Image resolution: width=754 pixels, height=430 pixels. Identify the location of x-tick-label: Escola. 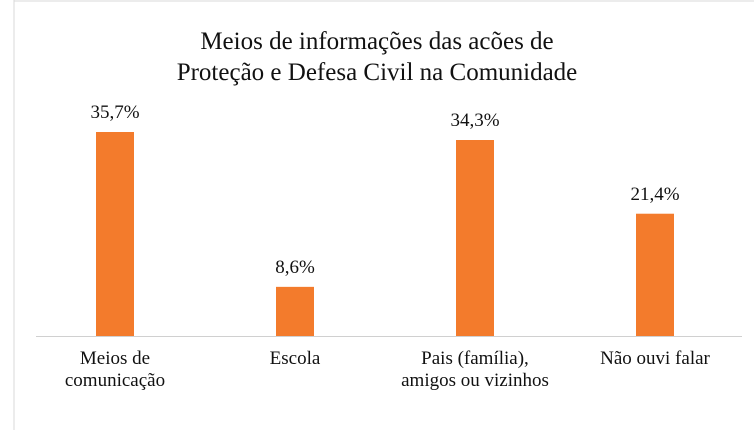
(295, 358).